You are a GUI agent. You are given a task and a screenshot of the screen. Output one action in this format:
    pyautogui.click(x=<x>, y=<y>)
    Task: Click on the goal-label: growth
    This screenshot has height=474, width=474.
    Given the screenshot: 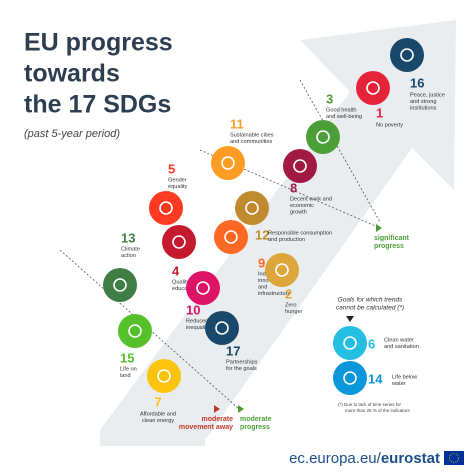 What is the action you would take?
    pyautogui.click(x=298, y=212)
    